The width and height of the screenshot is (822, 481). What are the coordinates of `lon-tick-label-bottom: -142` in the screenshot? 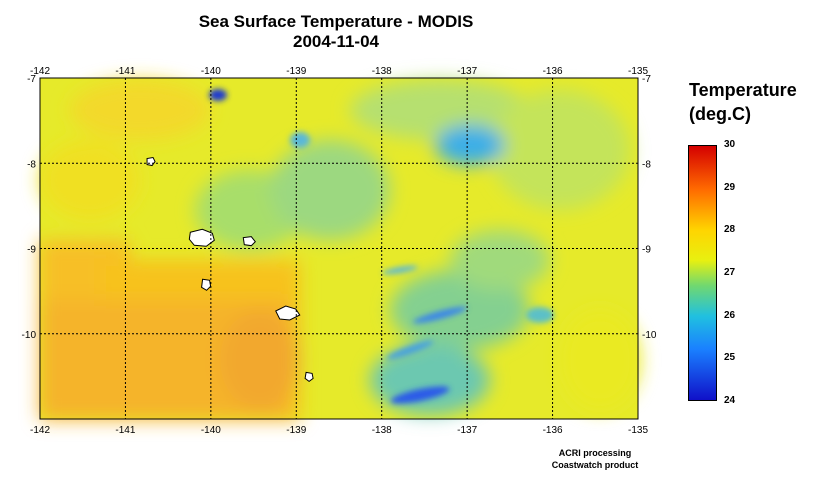 It's located at (40, 430).